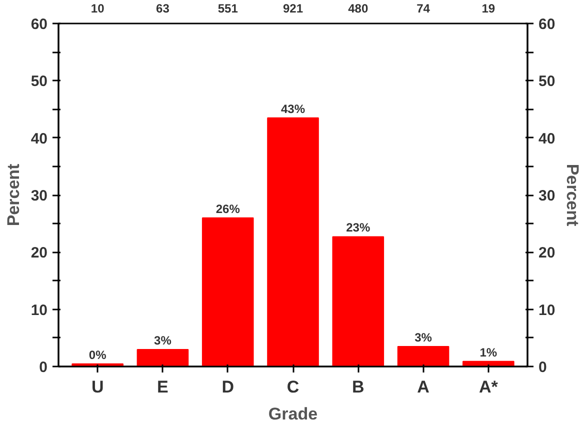  I want to click on y-tick-label: 0, so click(43, 367).